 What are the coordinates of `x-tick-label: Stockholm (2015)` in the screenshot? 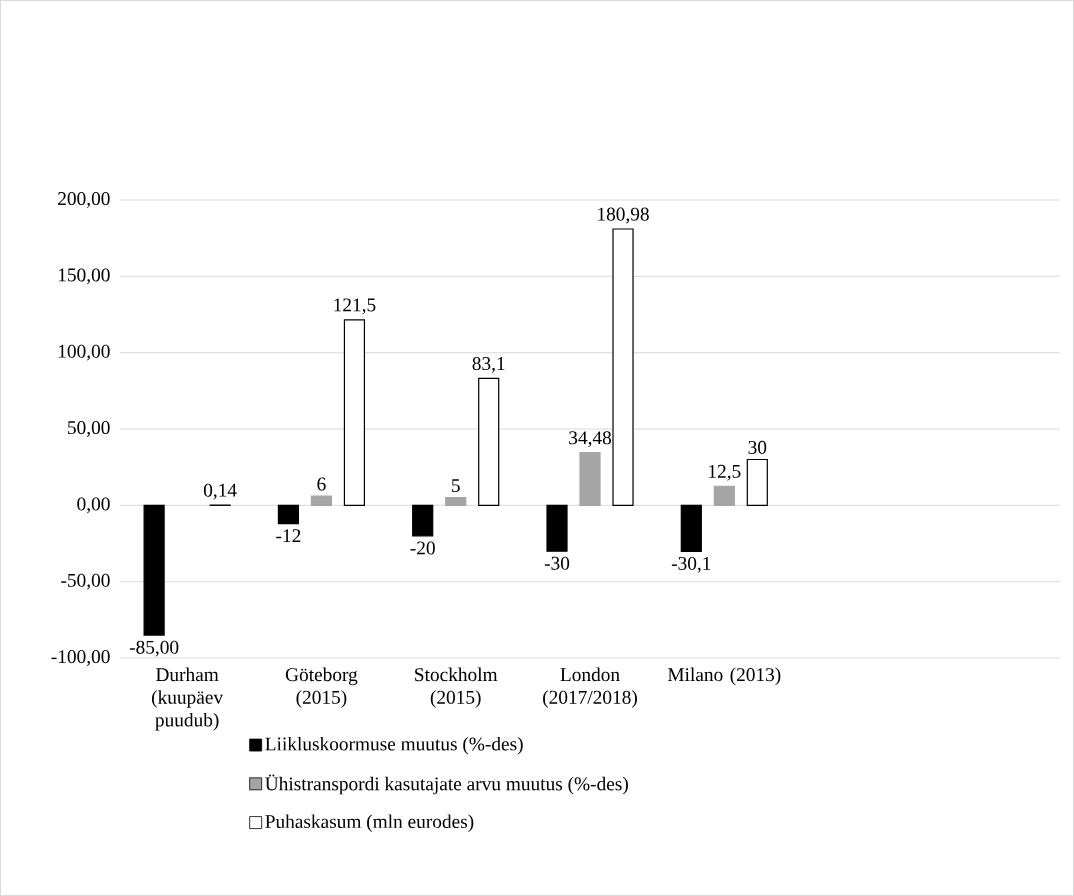 It's located at (456, 687).